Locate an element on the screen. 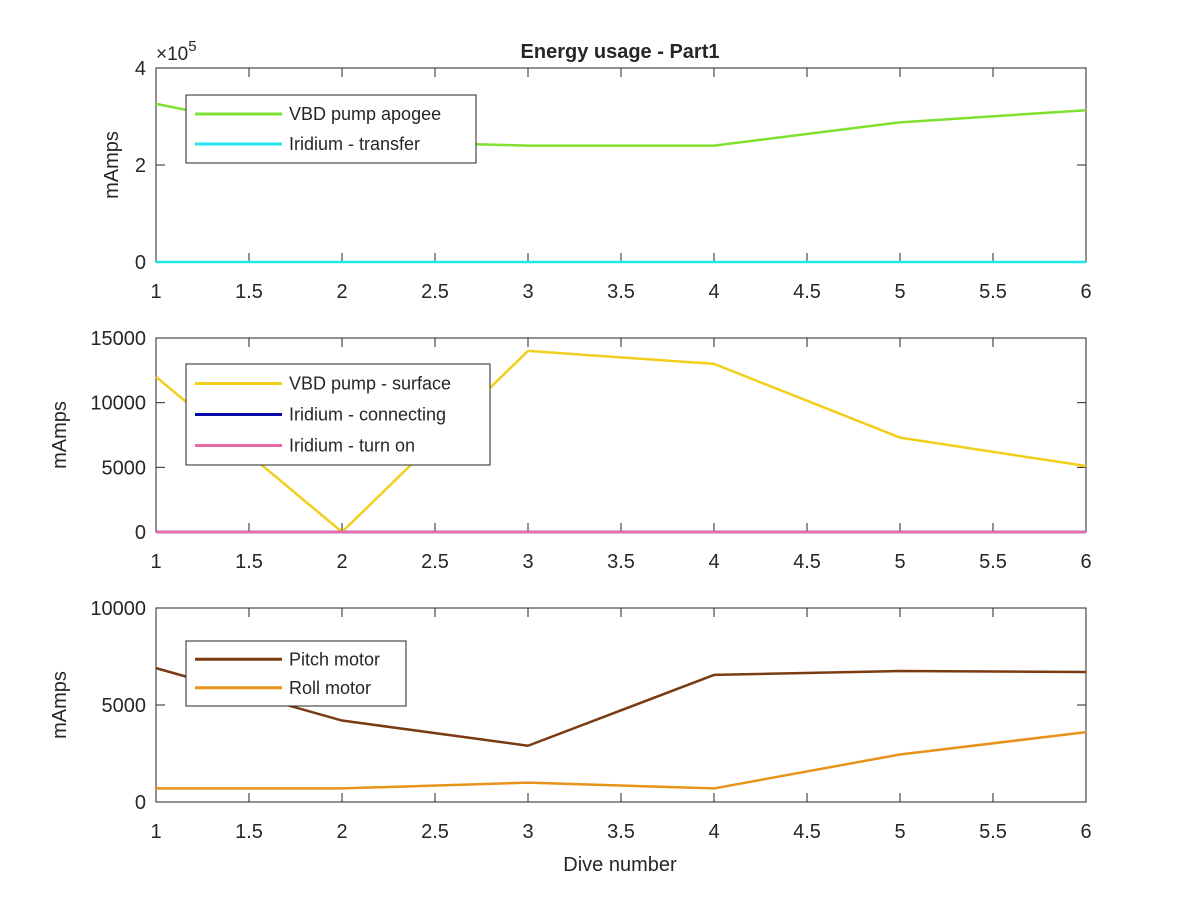 This screenshot has height=900, width=1200. y-tick-label: 4 is located at coordinates (140, 69).